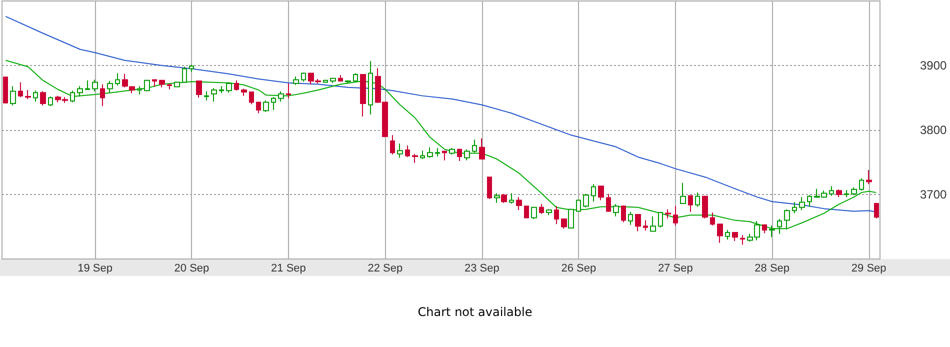 The width and height of the screenshot is (950, 347). I want to click on y-tick-label: 3800, so click(934, 130).